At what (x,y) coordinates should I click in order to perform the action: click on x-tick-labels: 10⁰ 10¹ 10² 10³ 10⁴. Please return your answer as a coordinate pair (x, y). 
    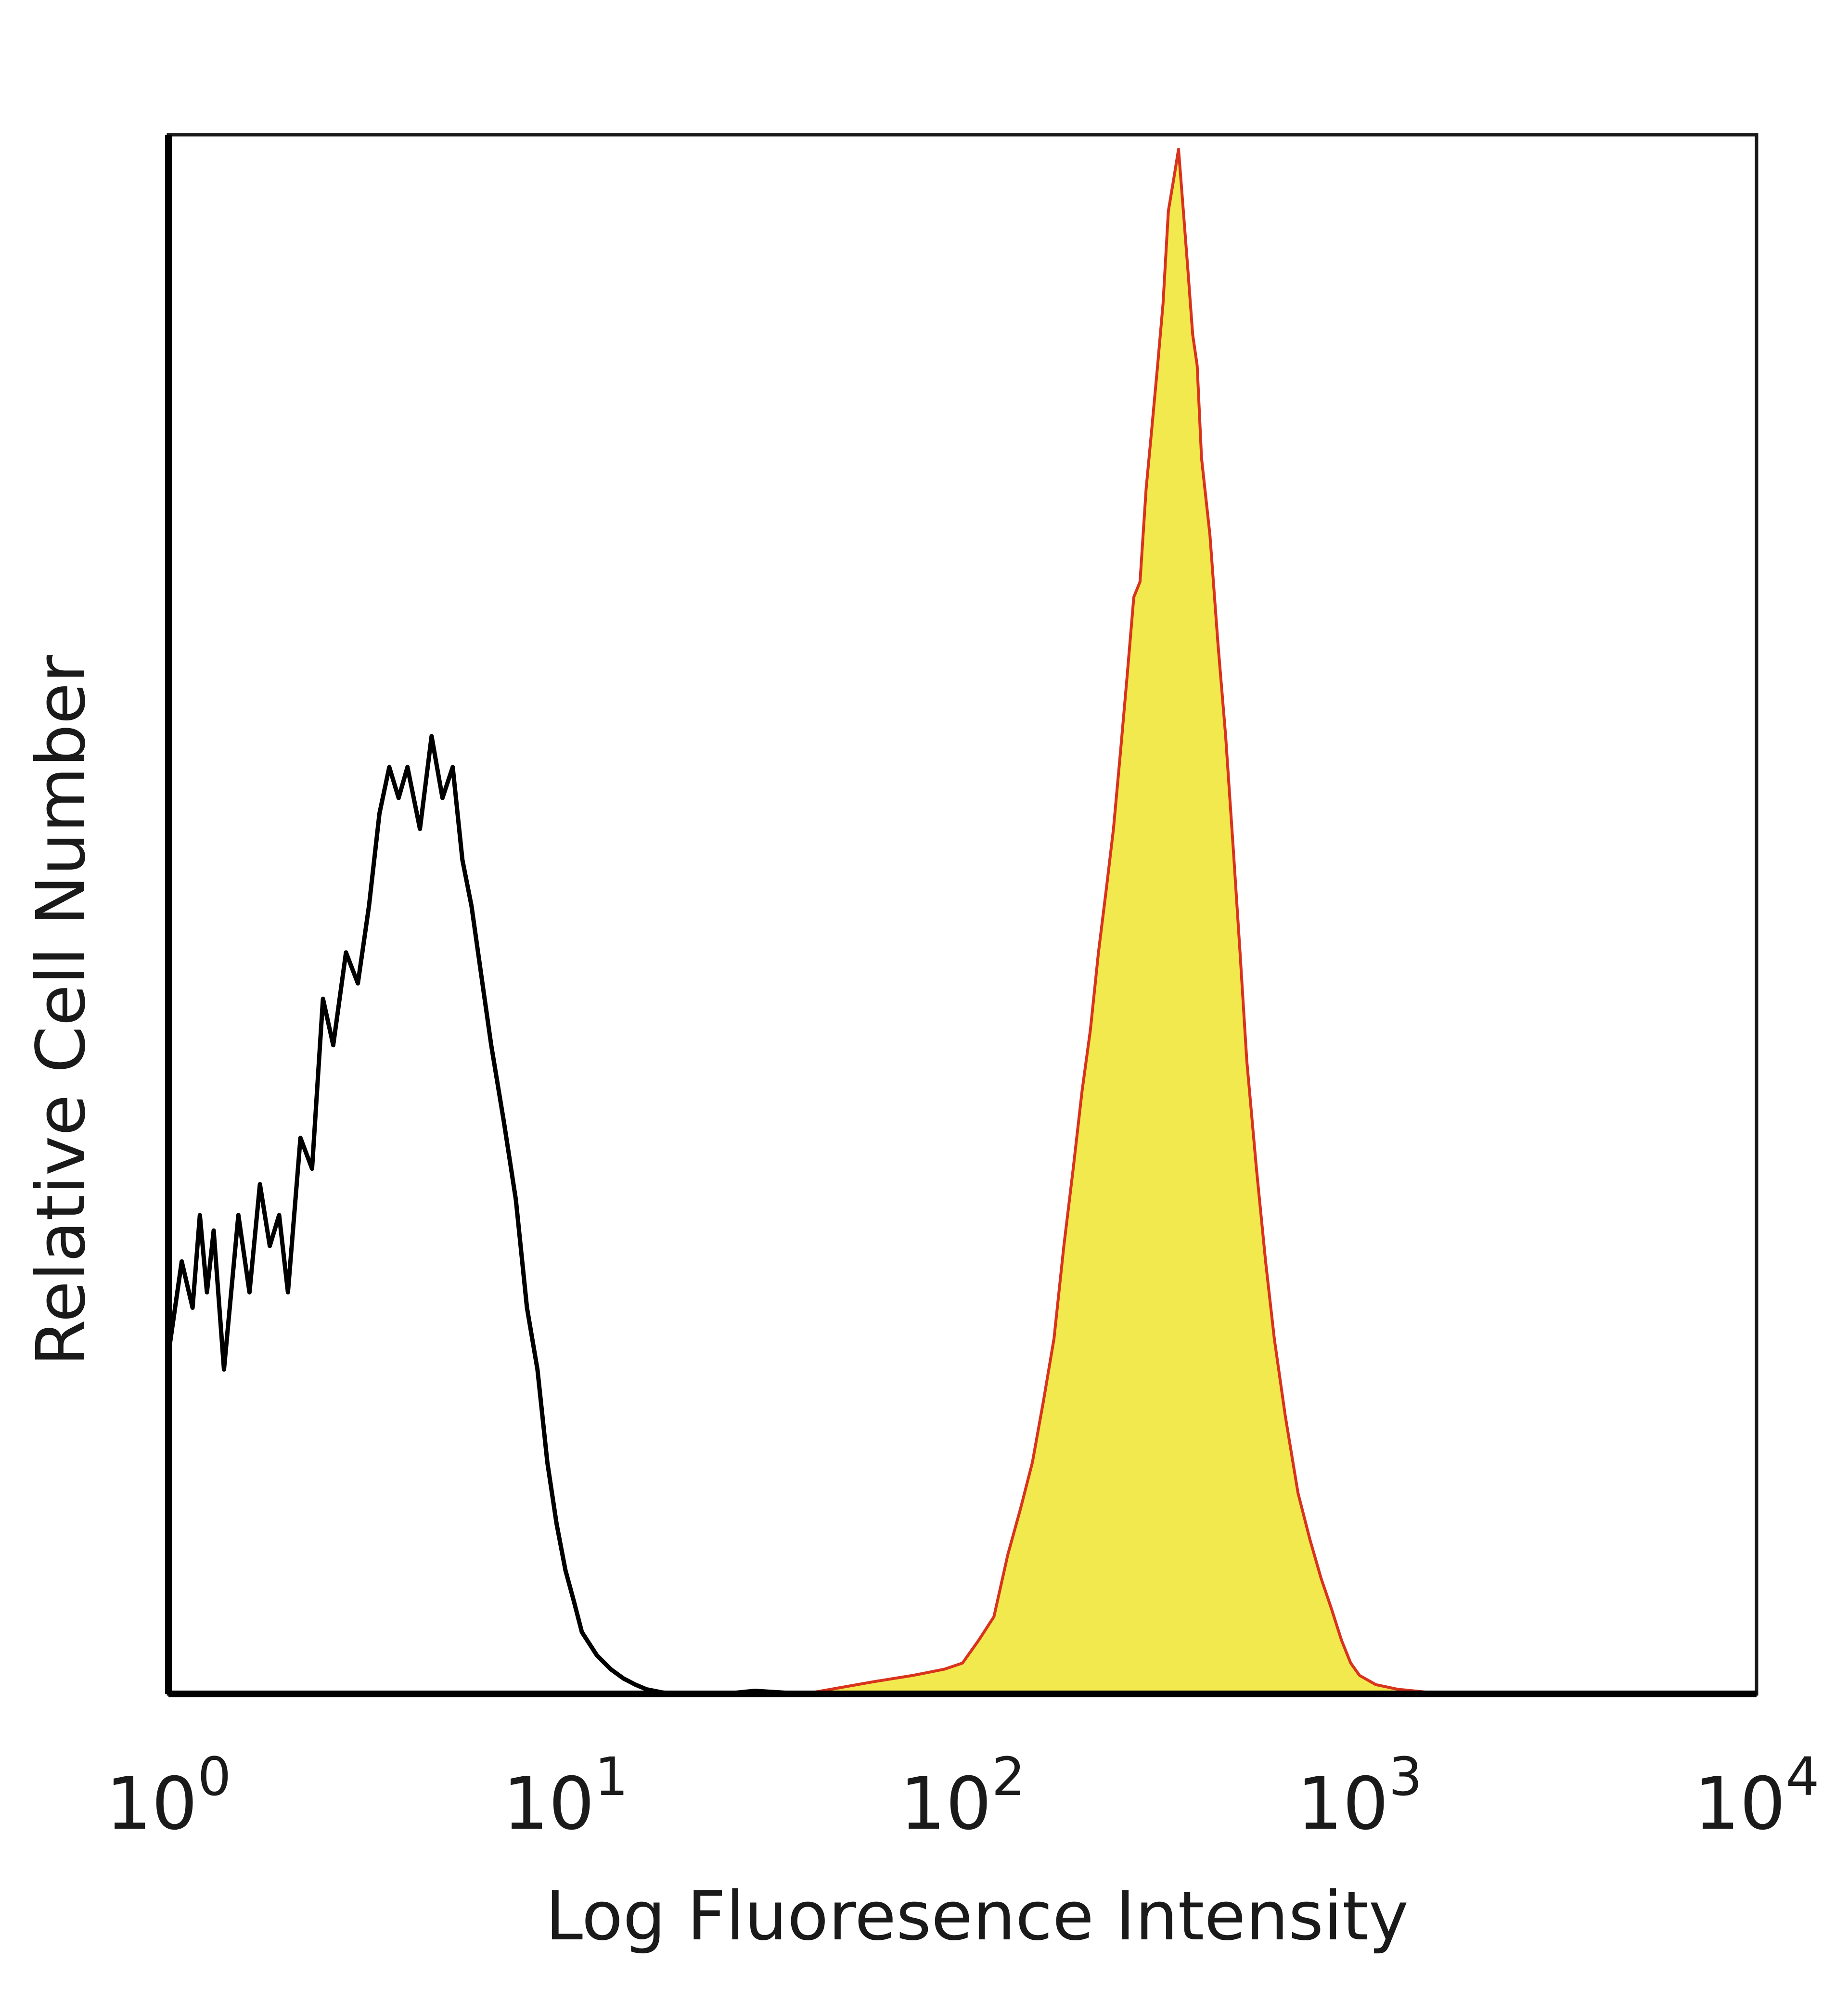
    Looking at the image, I should click on (963, 1796).